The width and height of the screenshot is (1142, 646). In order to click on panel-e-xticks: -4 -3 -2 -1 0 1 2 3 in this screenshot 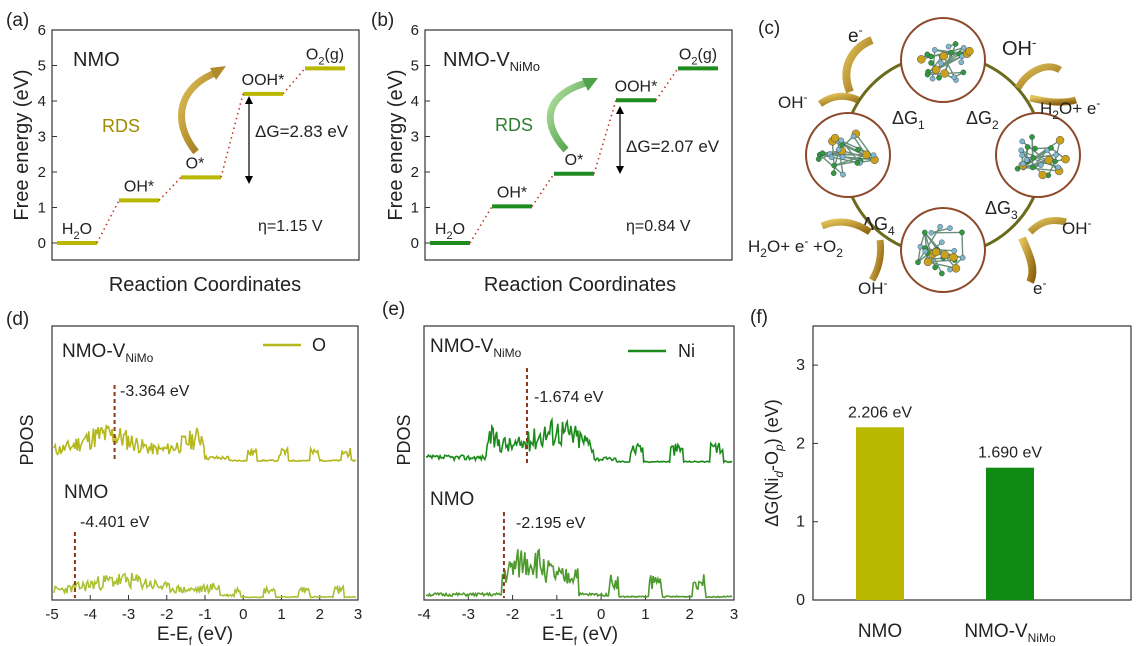, I will do `click(577, 609)`.